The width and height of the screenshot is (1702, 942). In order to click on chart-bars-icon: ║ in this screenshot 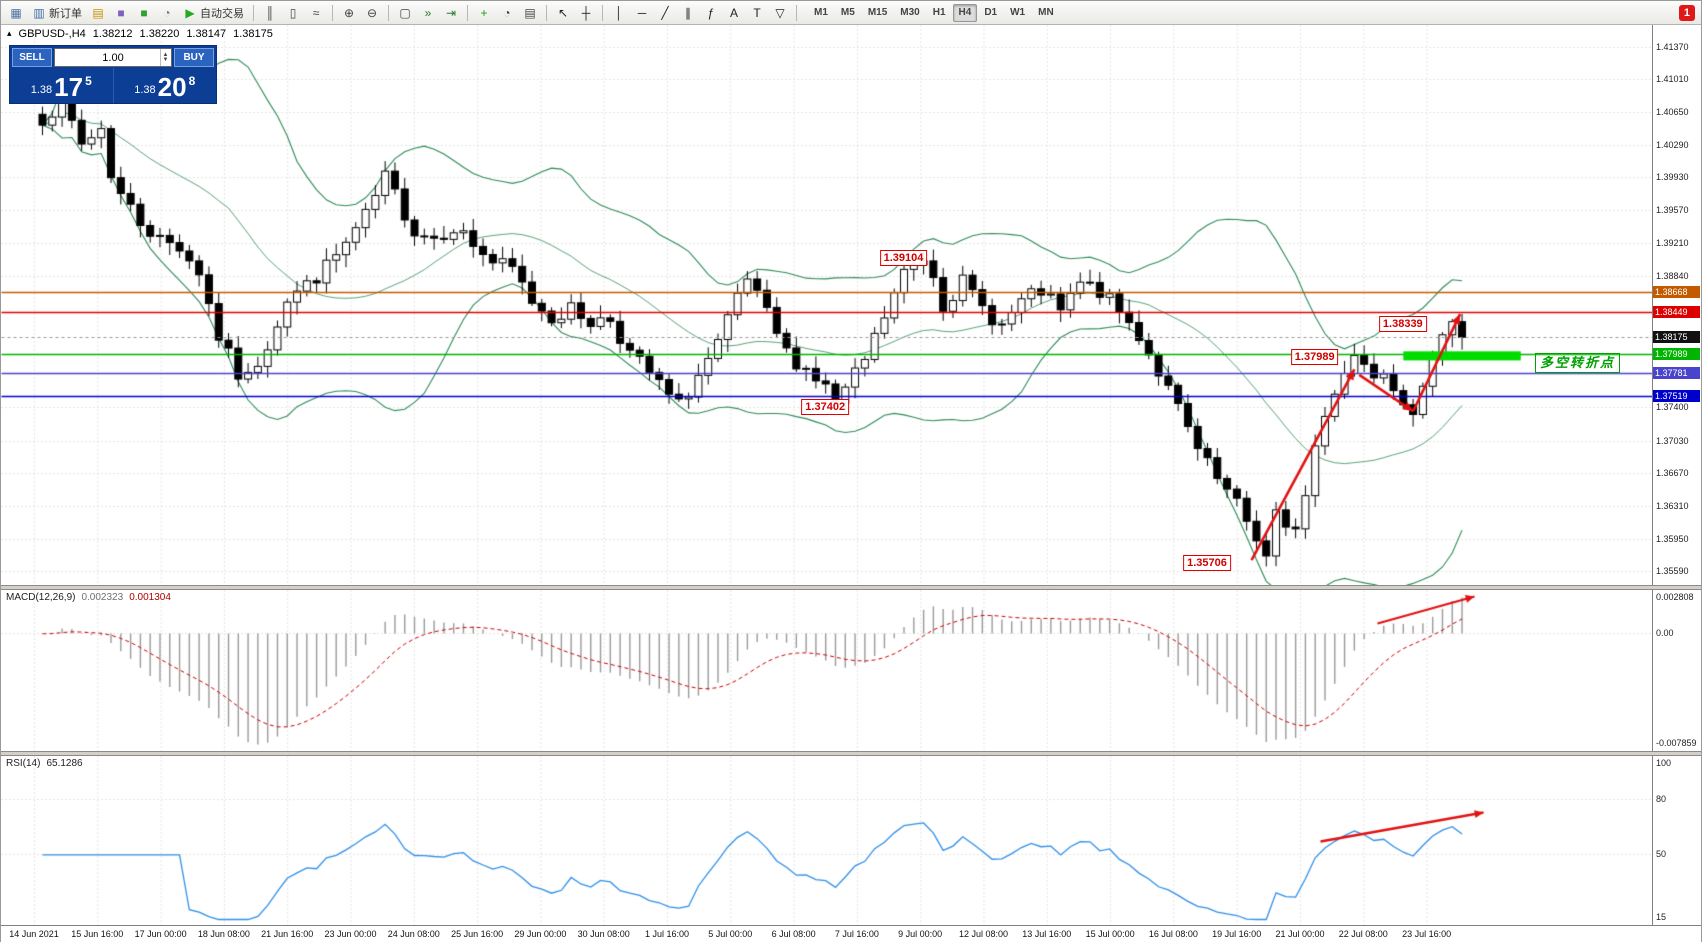, I will do `click(270, 12)`.